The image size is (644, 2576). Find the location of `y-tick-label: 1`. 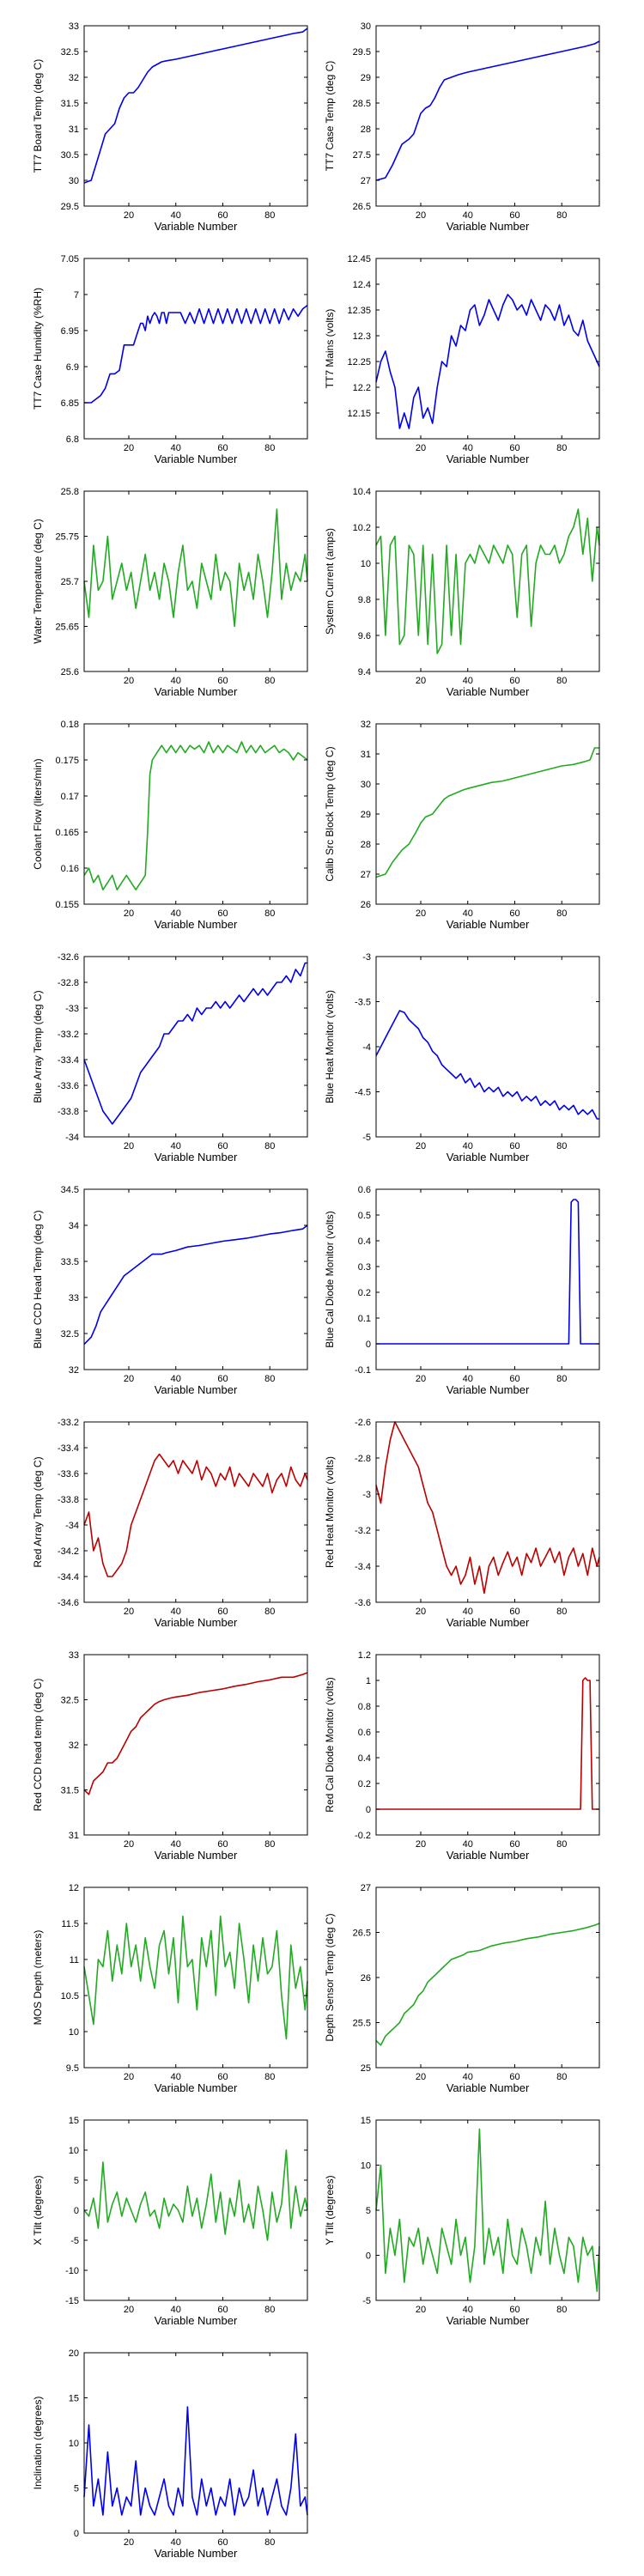

y-tick-label: 1 is located at coordinates (368, 1681).